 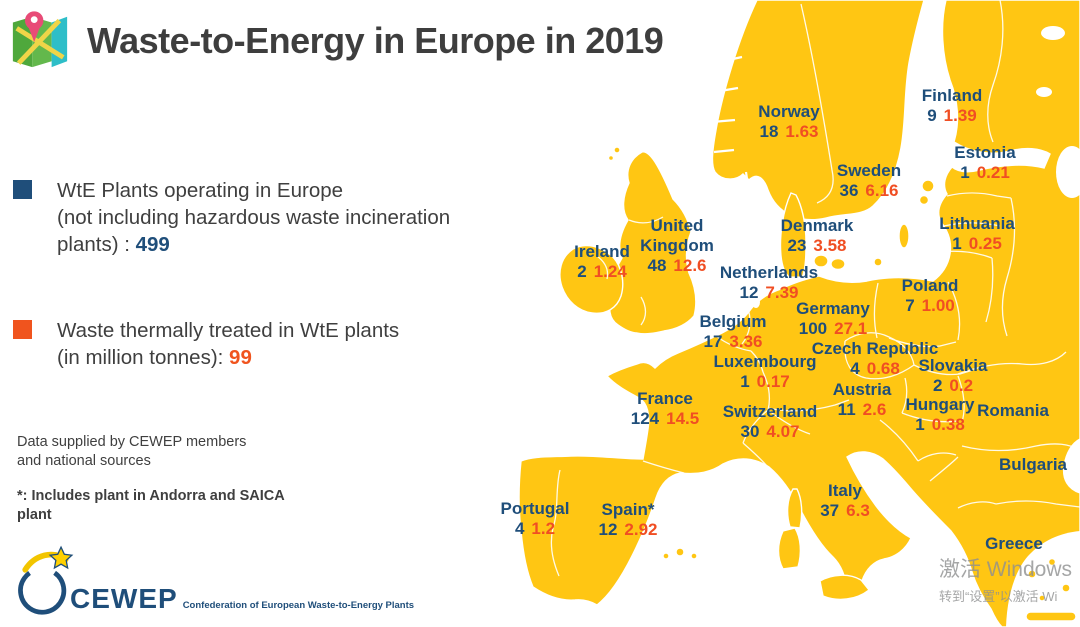 What do you see at coordinates (617, 150) in the screenshot?
I see `map-island-hebrides` at bounding box center [617, 150].